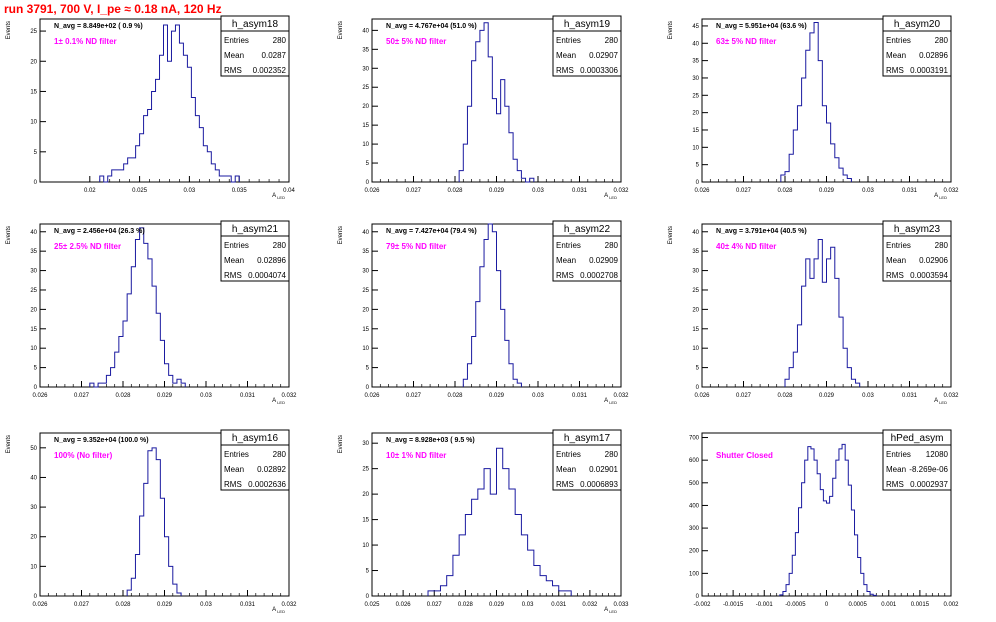 This screenshot has width=996, height=622. What do you see at coordinates (621, 605) in the screenshot?
I see `x-tick-label: 0.033` at bounding box center [621, 605].